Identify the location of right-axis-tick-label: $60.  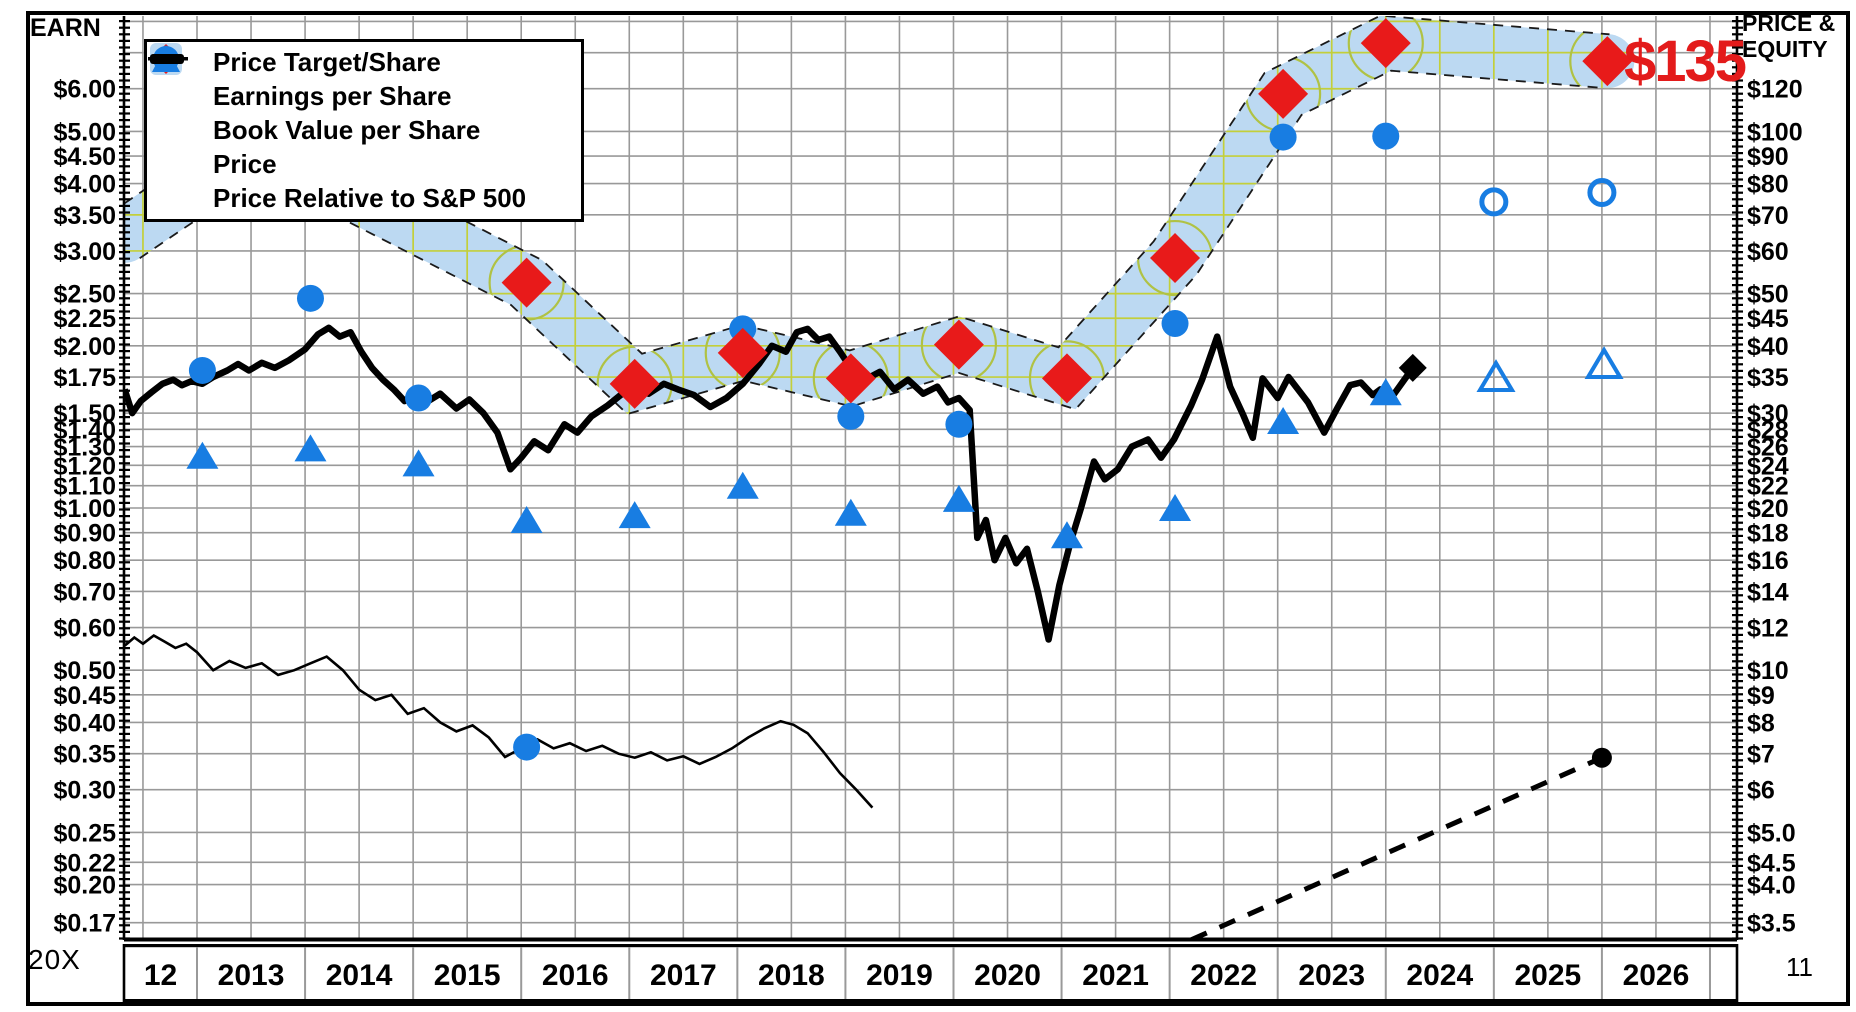
(1768, 252).